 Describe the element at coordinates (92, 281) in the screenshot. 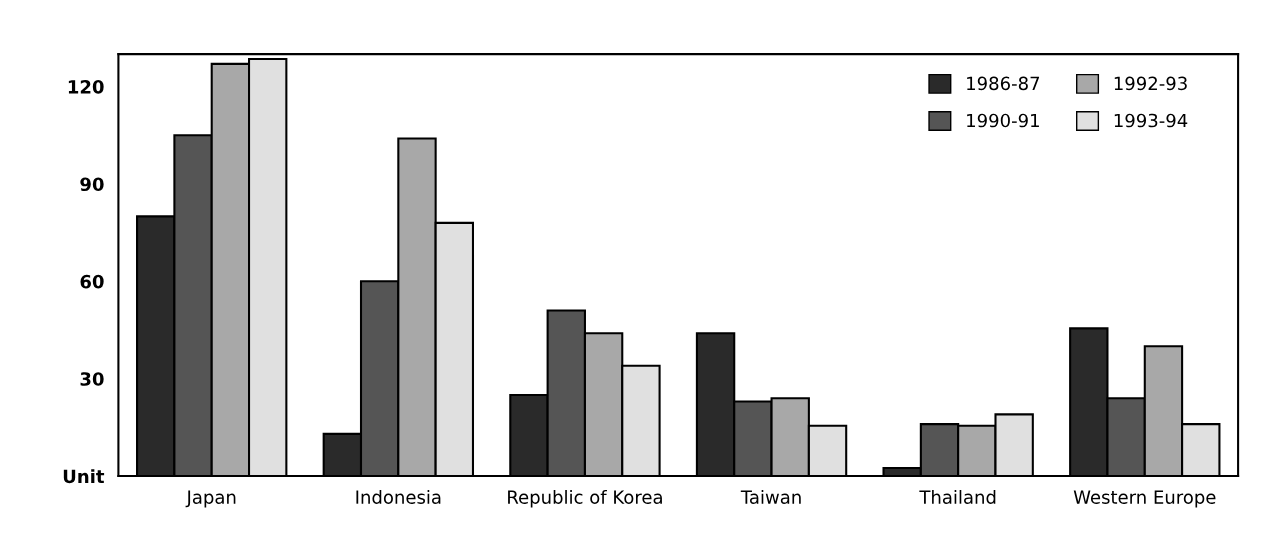

I see `y-tick-label: 60` at that location.